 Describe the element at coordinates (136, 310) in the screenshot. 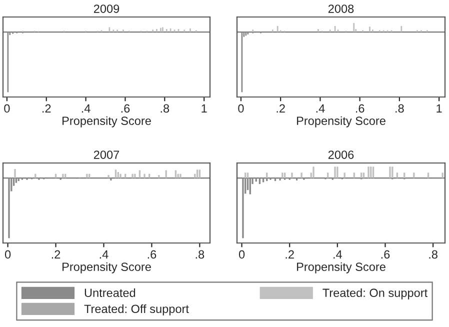

I see `legend-label: Treated: Off support` at that location.